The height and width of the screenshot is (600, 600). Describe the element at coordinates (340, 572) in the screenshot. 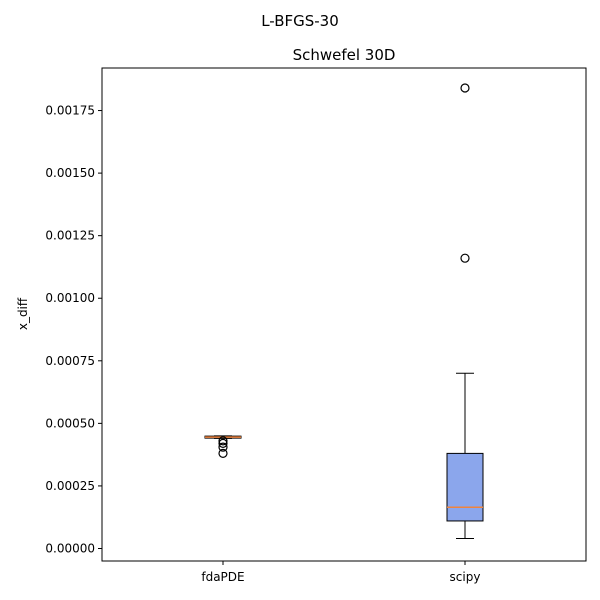

I see `x-axis-ticks: fdaPDE scipy` at that location.